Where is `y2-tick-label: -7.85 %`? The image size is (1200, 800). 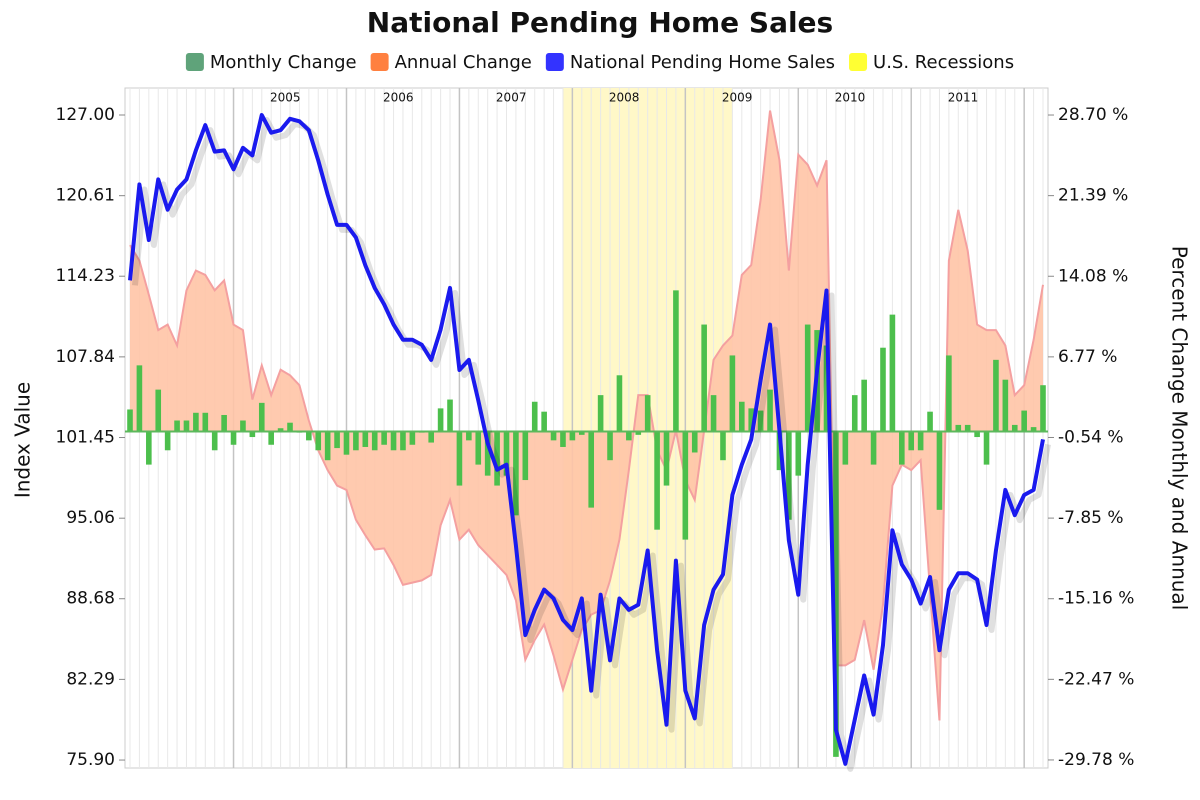 y2-tick-label: -7.85 % is located at coordinates (1091, 518).